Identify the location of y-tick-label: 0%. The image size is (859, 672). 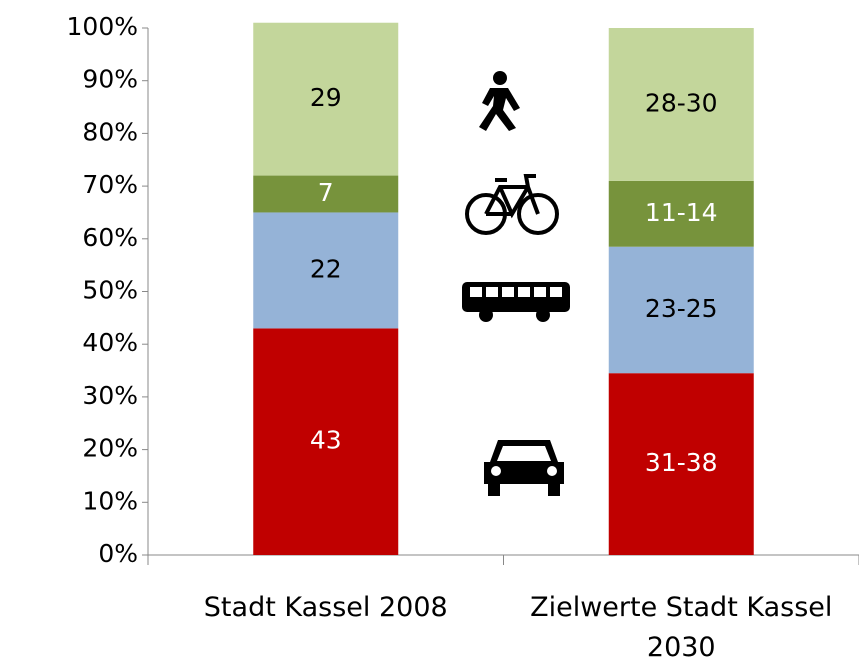
(118, 553).